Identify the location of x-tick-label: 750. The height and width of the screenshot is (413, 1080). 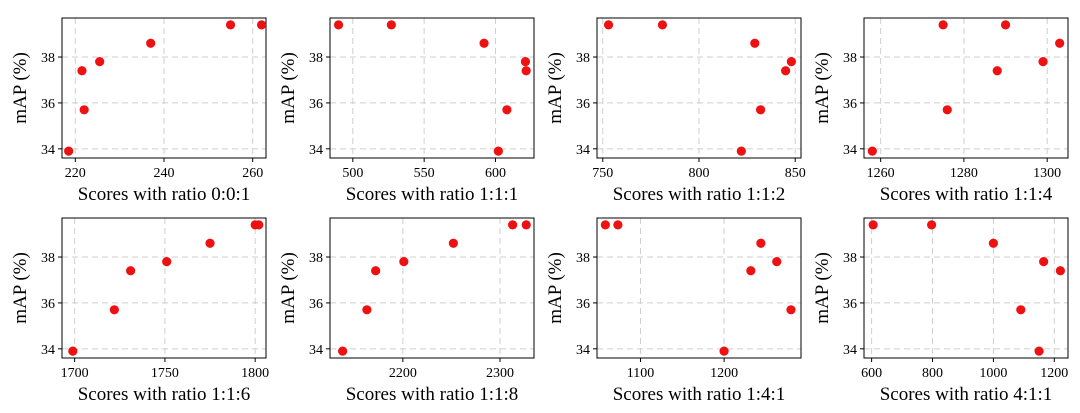
(602, 173).